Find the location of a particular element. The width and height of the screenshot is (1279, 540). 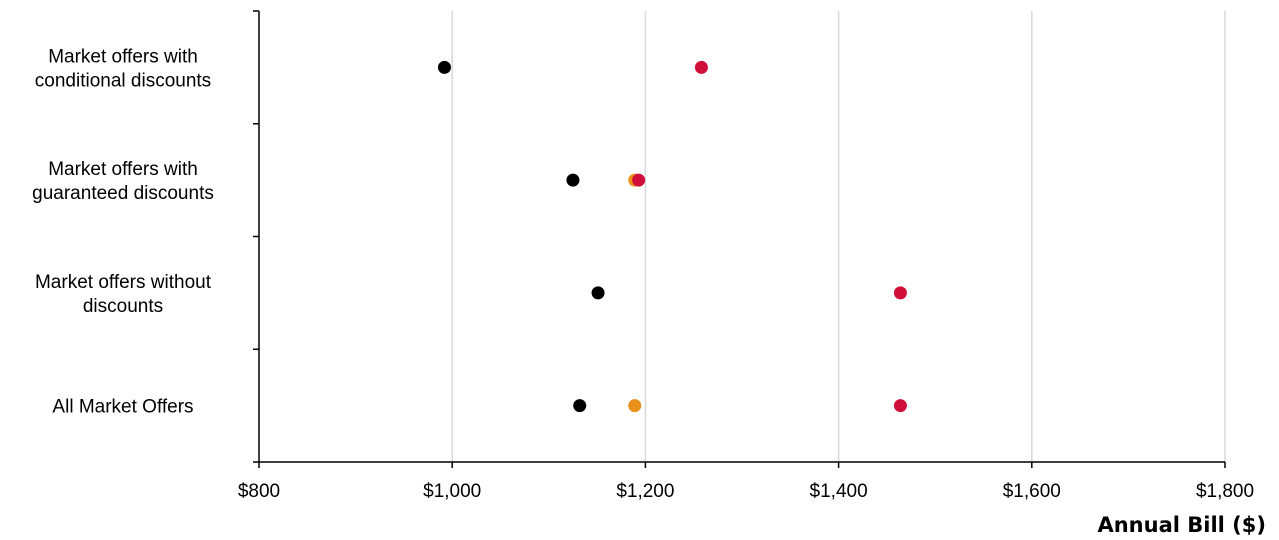

point-s0-guaranteed is located at coordinates (573, 180).